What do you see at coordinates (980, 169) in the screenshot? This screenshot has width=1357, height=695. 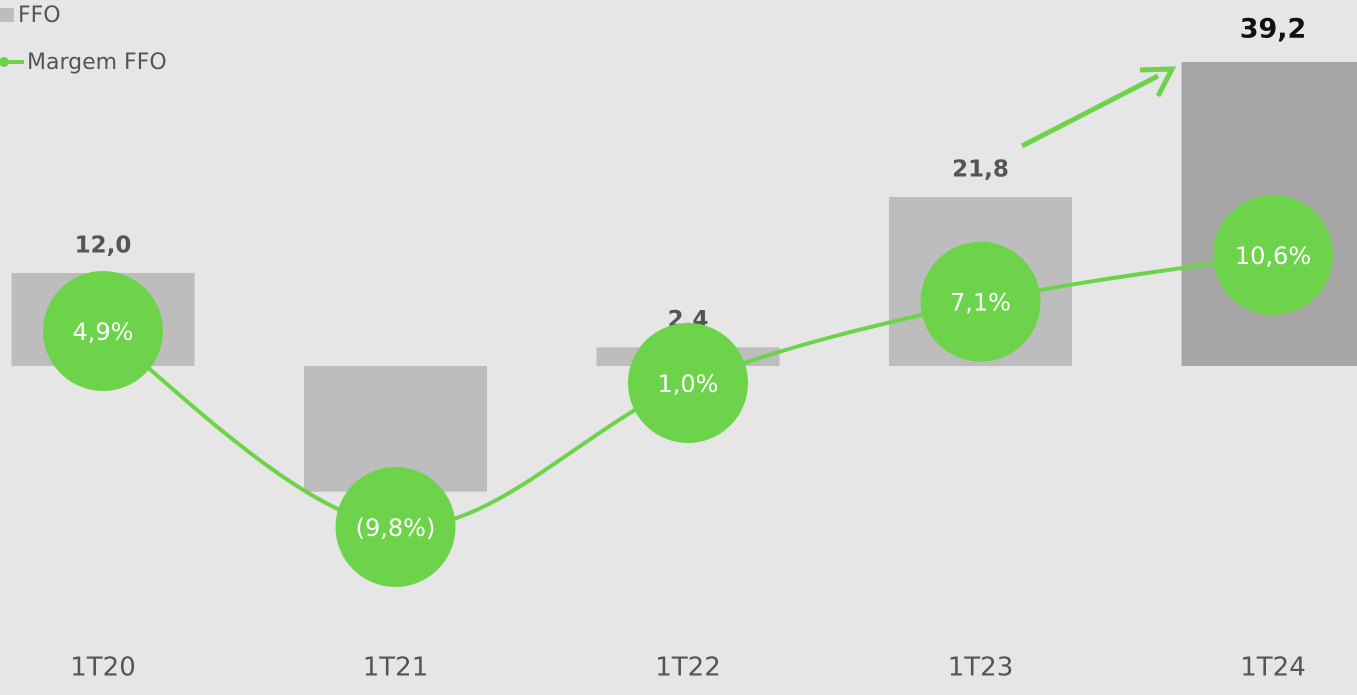 I see `bar-value-label: 21,8` at bounding box center [980, 169].